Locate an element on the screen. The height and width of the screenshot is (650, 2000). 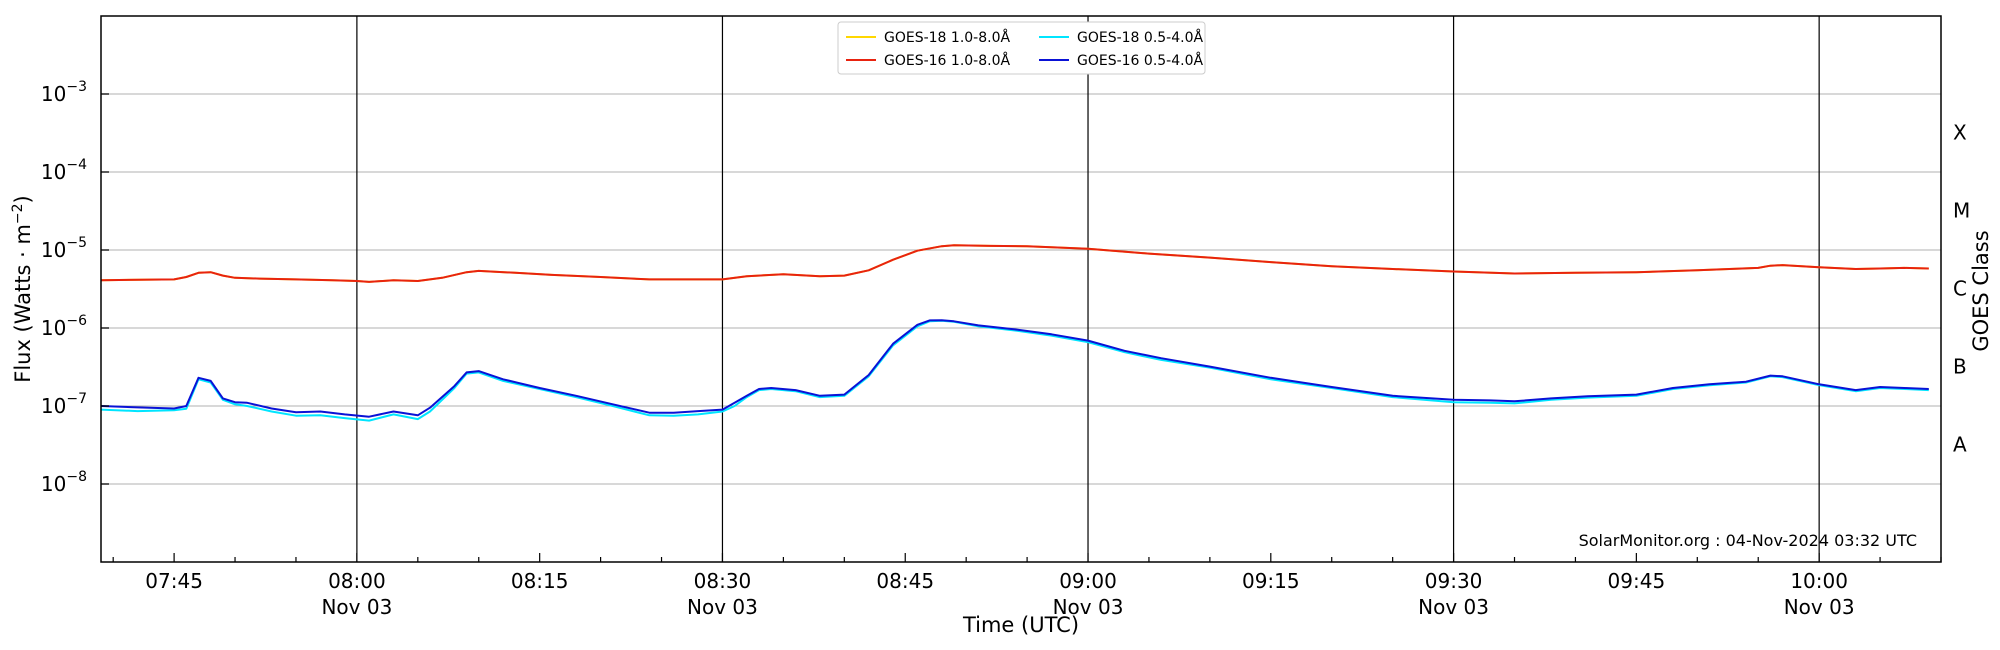
x-tick-label: 07:45 is located at coordinates (174, 581).